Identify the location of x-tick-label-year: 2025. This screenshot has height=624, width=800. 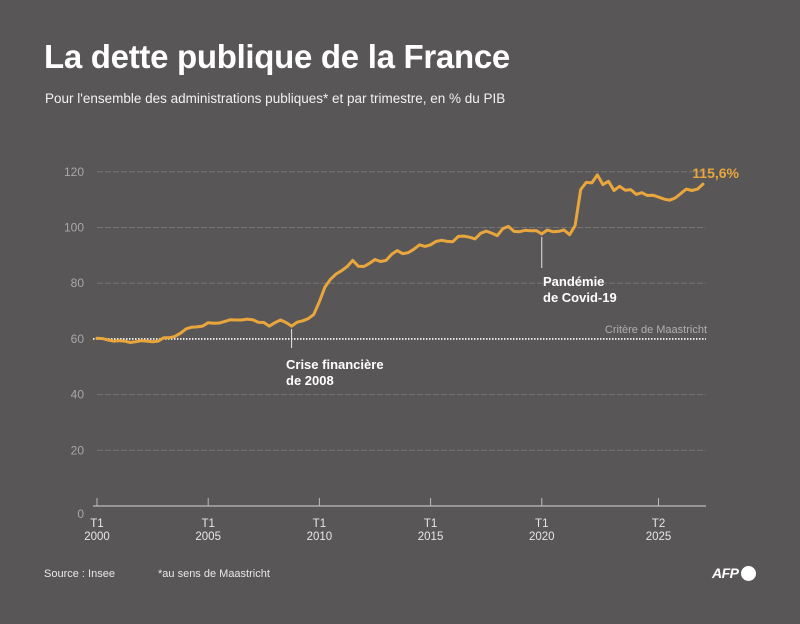
(659, 537).